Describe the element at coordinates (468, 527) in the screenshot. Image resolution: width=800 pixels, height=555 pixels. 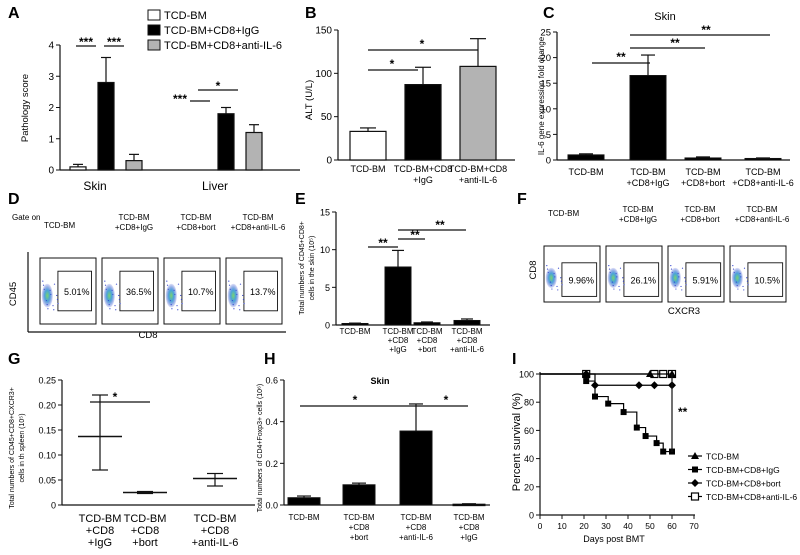
I see `panel-h-xlabel-3: TCD-BM +CD8 +IgG` at that location.